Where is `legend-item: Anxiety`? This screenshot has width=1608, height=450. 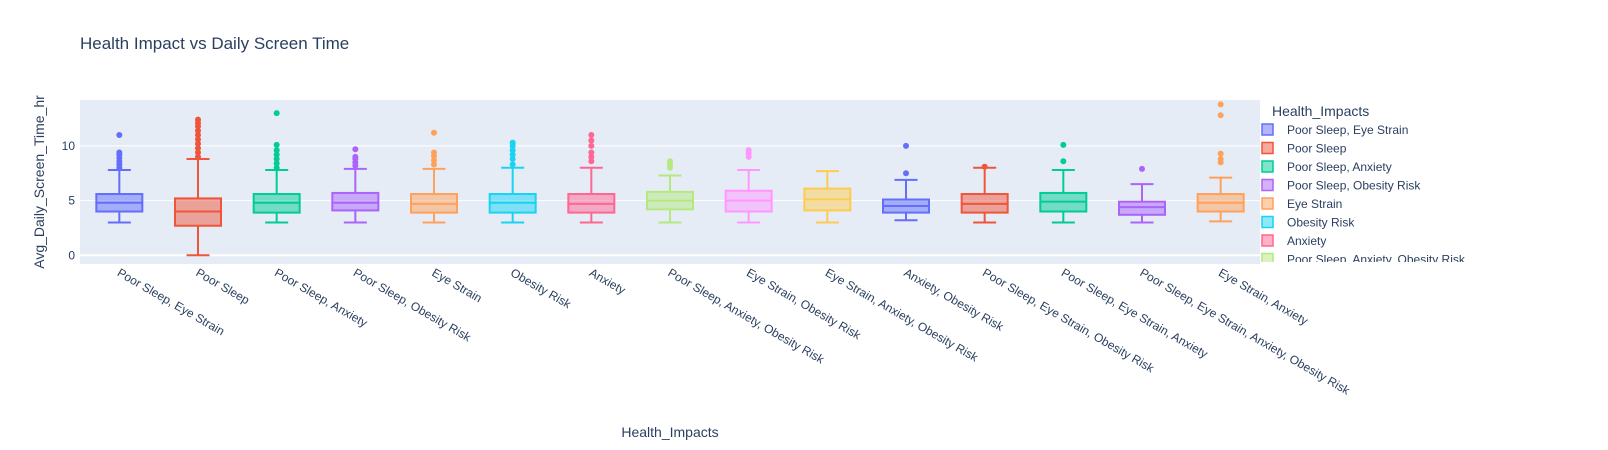 legend-item: Anxiety is located at coordinates (1293, 241).